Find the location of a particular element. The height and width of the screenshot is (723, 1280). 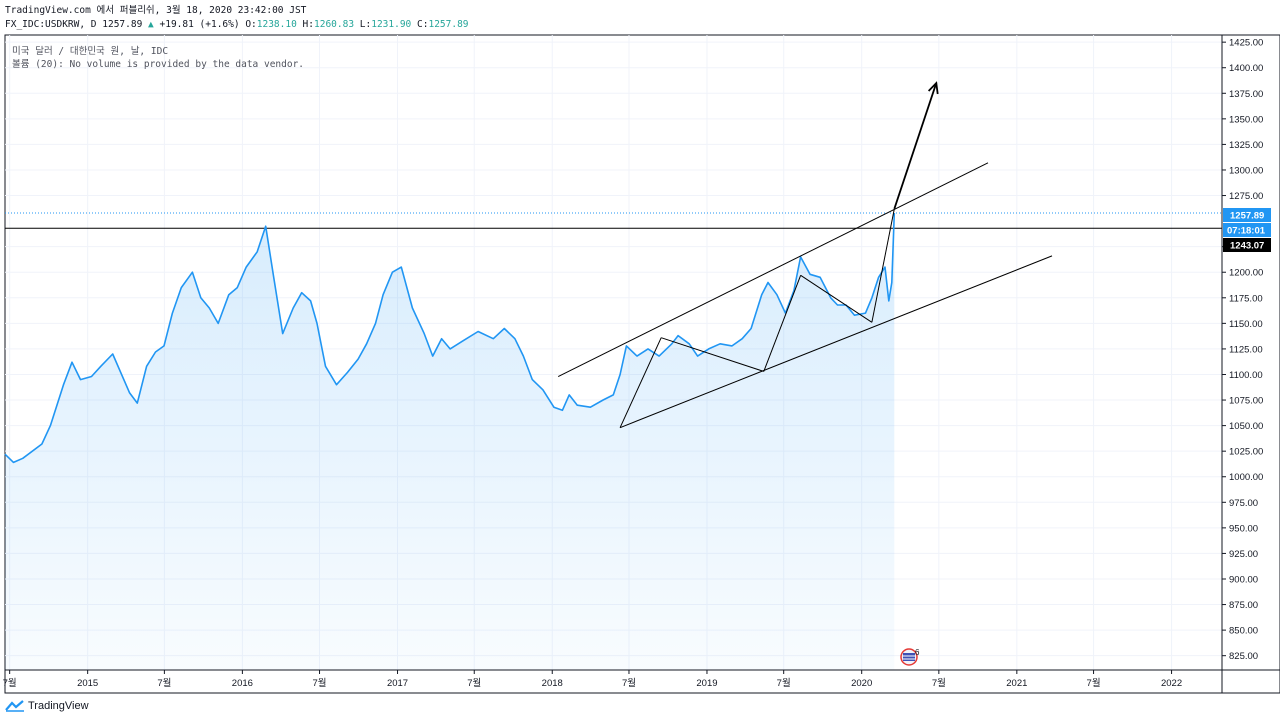

high-value: 1260.83 is located at coordinates (334, 24).